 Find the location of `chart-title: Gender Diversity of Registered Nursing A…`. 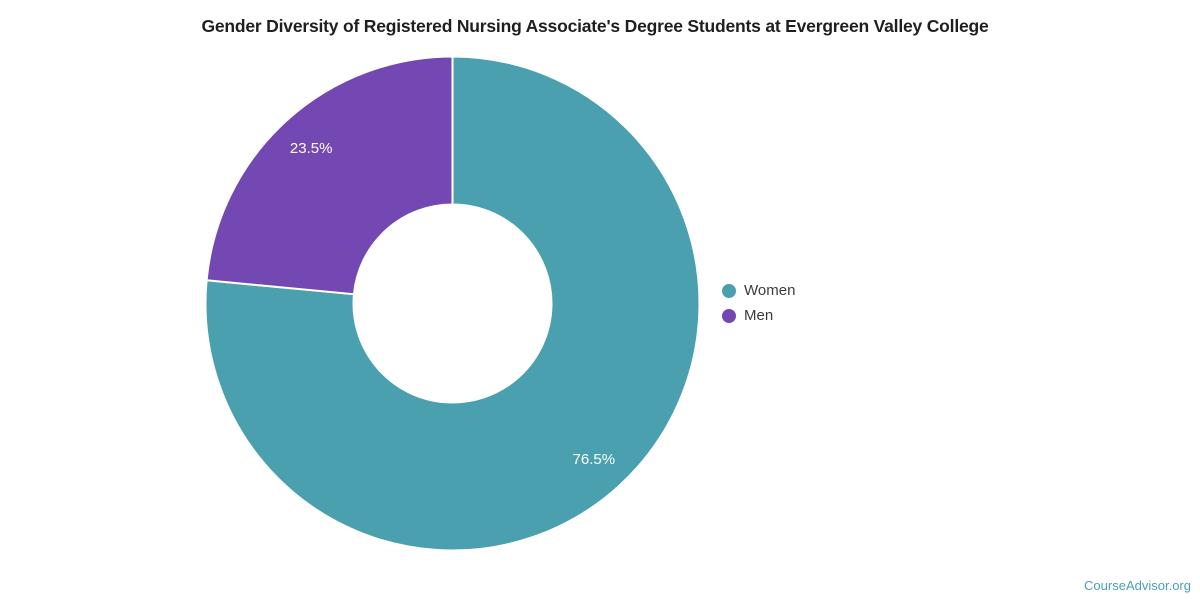

chart-title: Gender Diversity of Registered Nursing A… is located at coordinates (595, 26).